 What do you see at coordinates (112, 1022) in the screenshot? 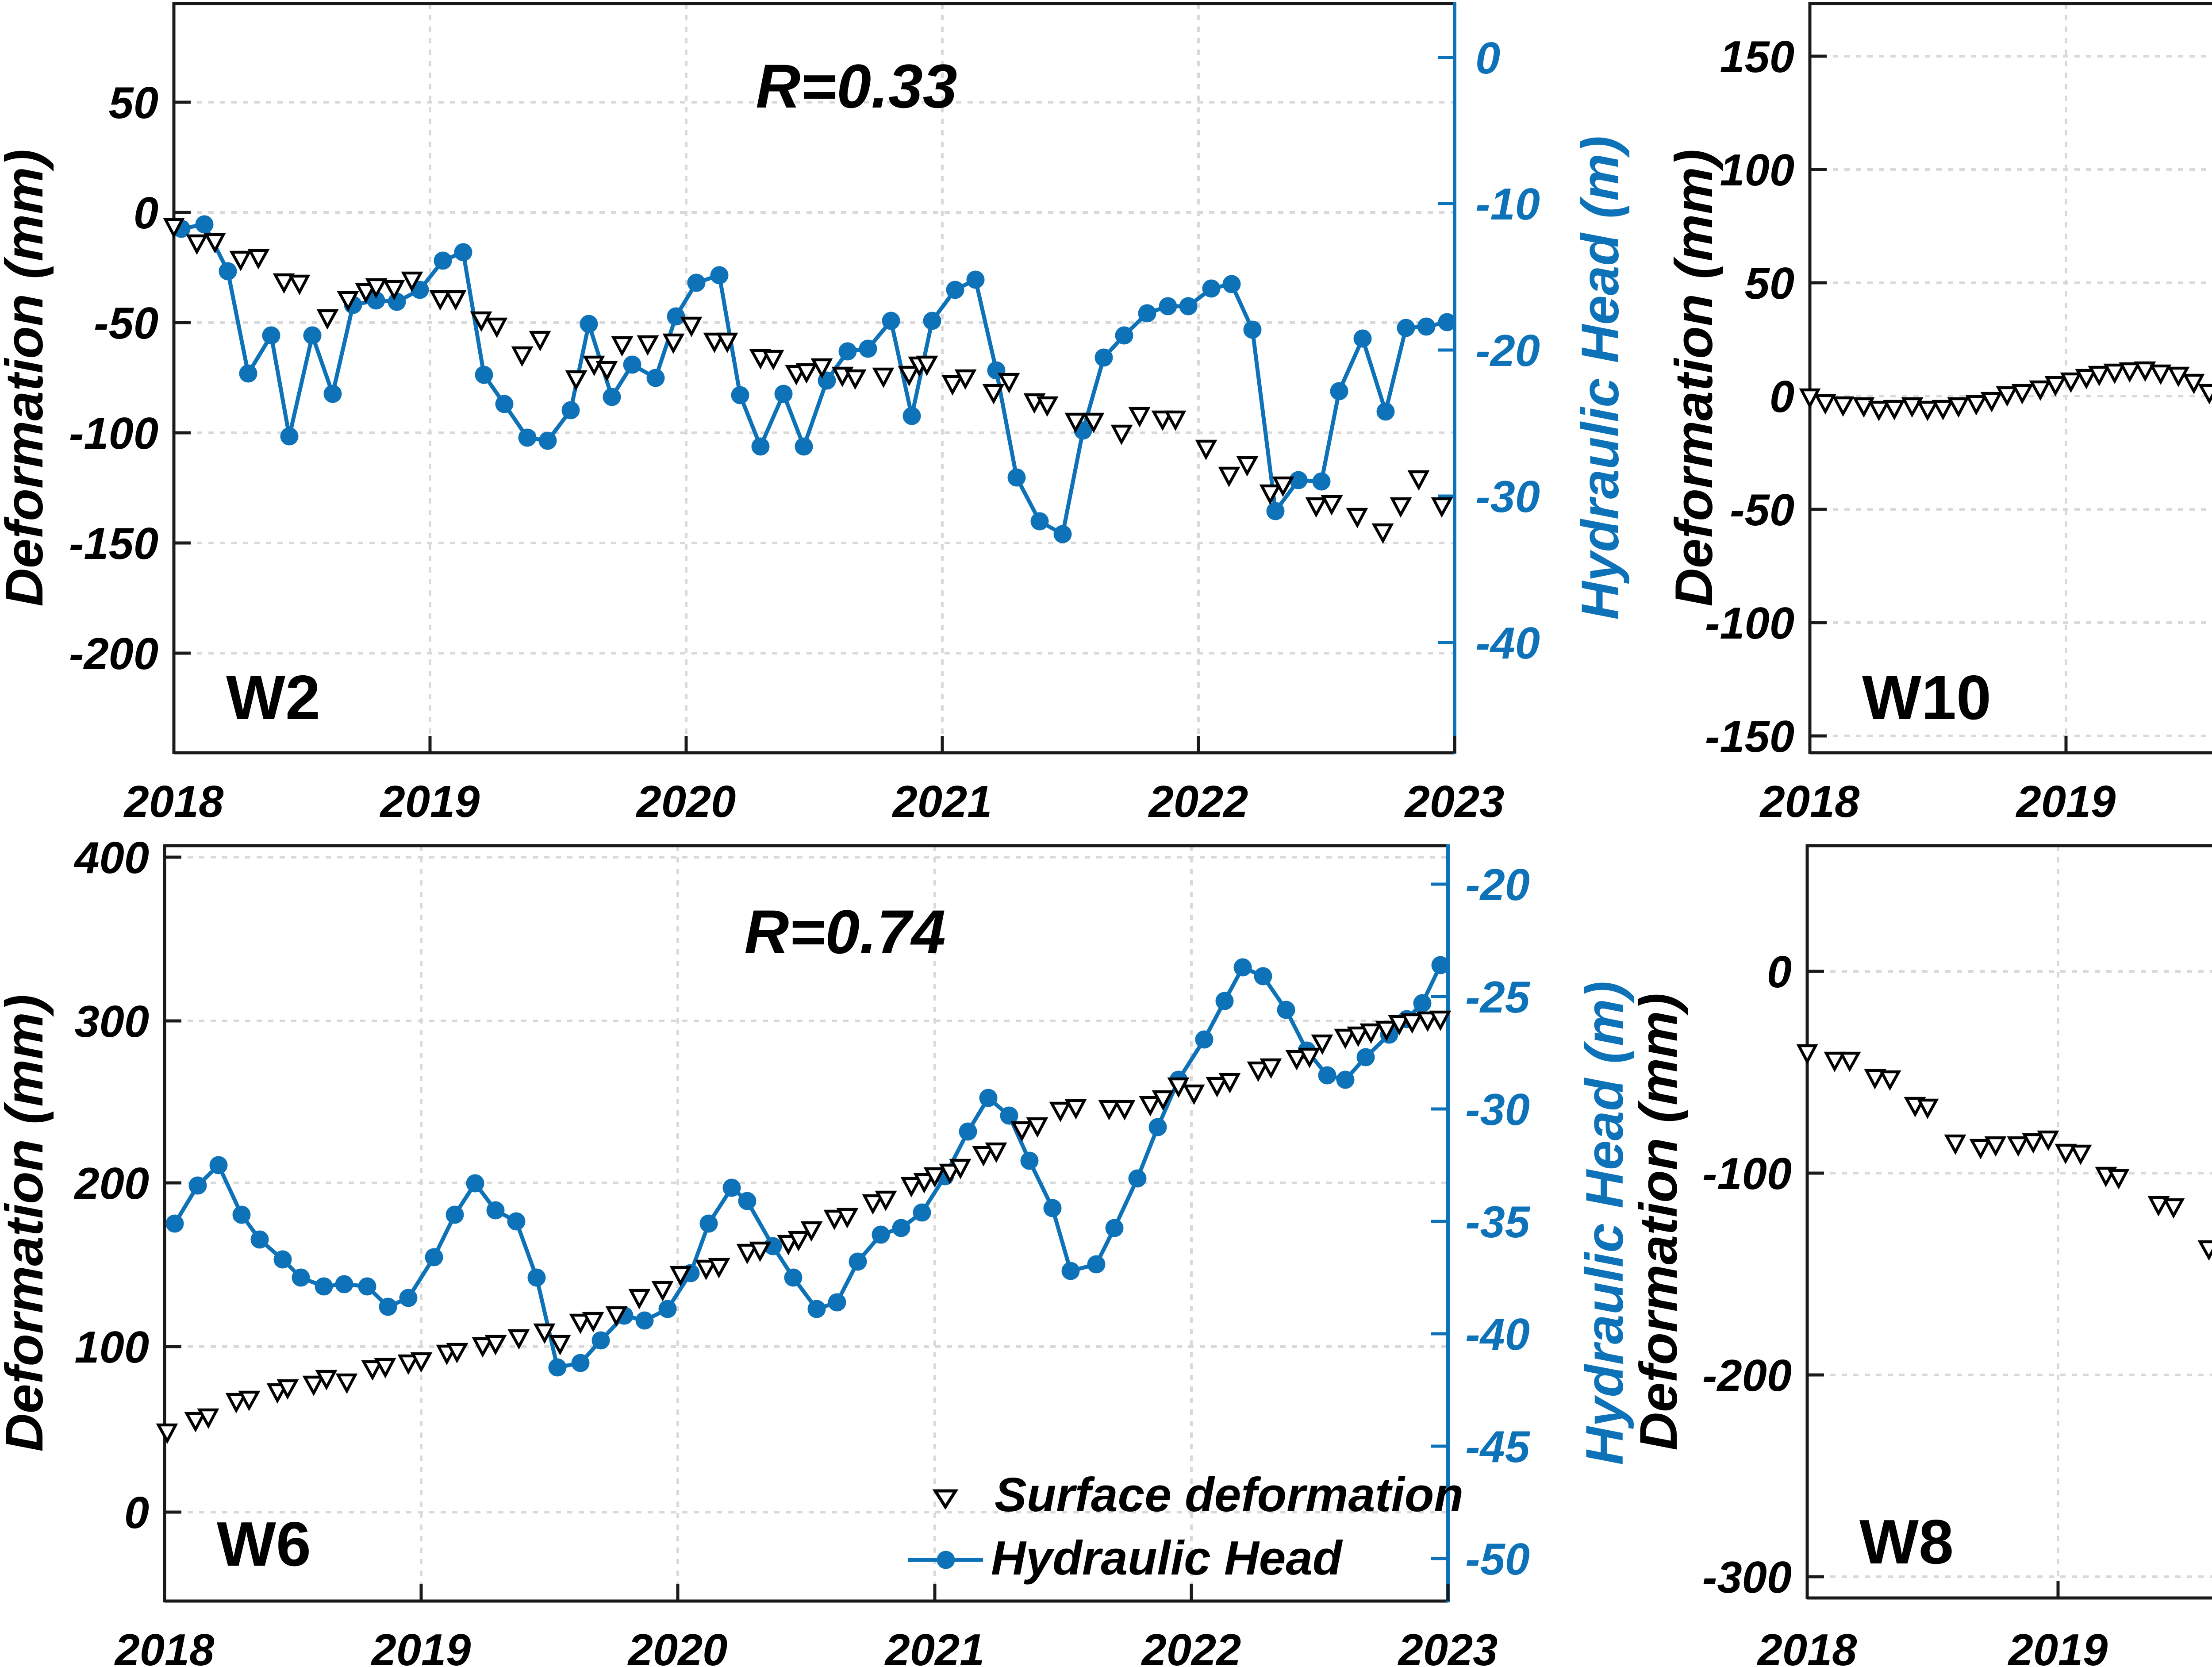
I see `svg-text: 300` at bounding box center [112, 1022].